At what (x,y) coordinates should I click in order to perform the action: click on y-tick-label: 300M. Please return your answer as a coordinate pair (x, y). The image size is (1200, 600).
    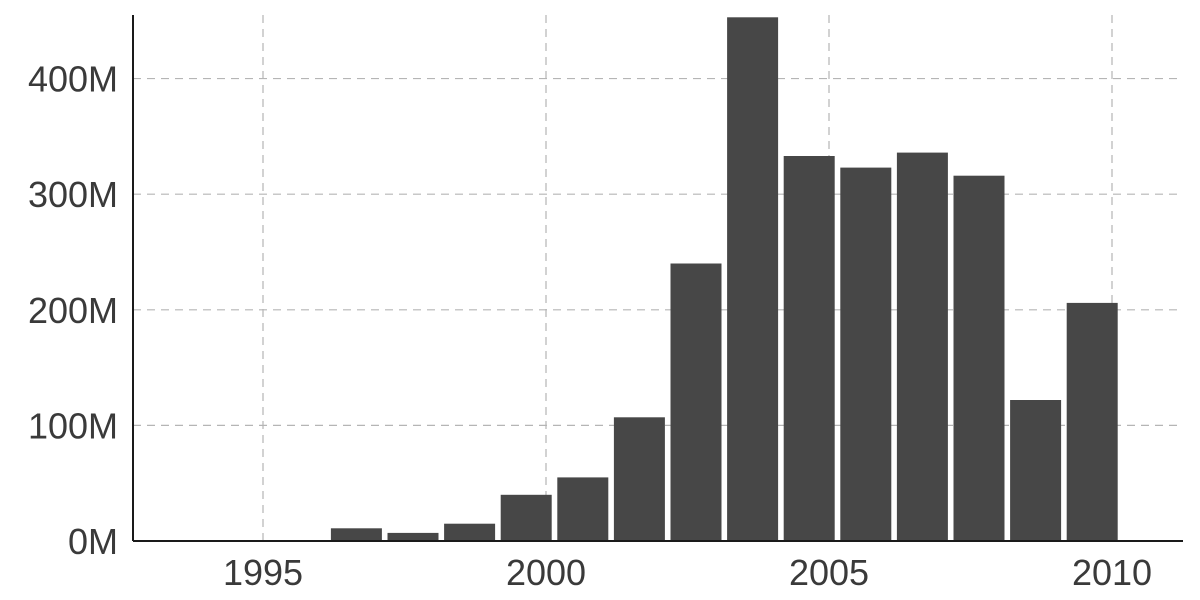
    Looking at the image, I should click on (73, 194).